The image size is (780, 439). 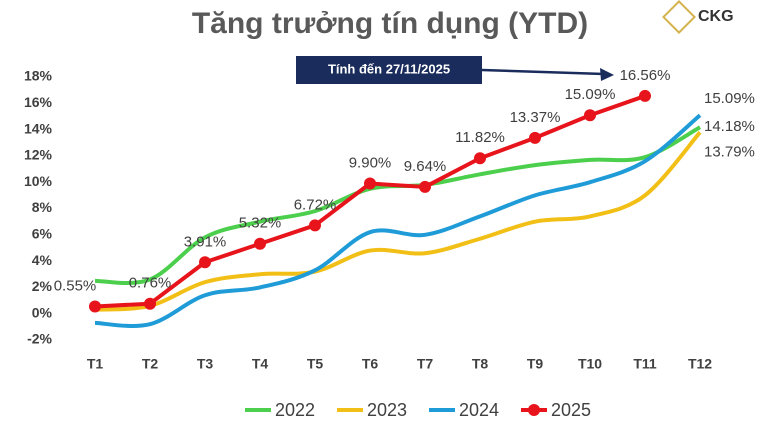 What do you see at coordinates (425, 166) in the screenshot?
I see `data-label: 9.64%` at bounding box center [425, 166].